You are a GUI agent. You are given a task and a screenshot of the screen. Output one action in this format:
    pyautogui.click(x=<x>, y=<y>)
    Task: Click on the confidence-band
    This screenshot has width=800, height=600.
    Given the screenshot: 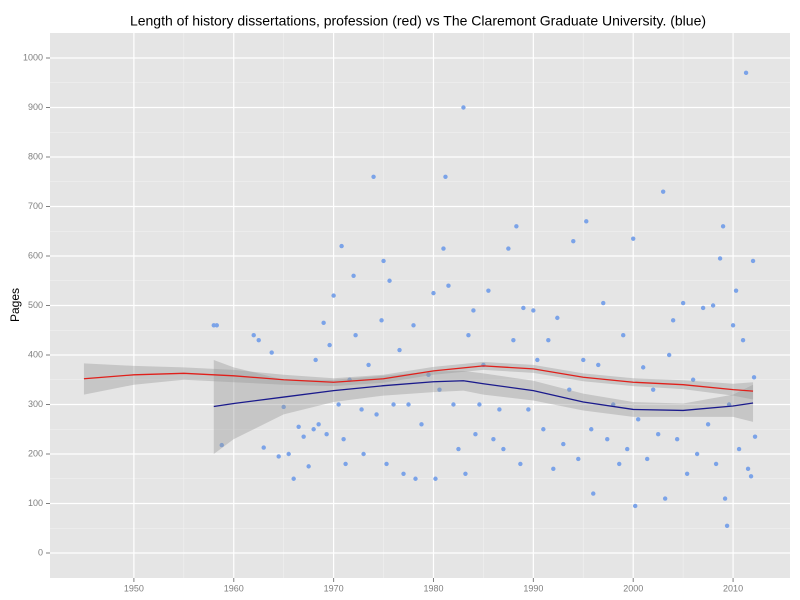 What is the action you would take?
    pyautogui.click(x=483, y=407)
    